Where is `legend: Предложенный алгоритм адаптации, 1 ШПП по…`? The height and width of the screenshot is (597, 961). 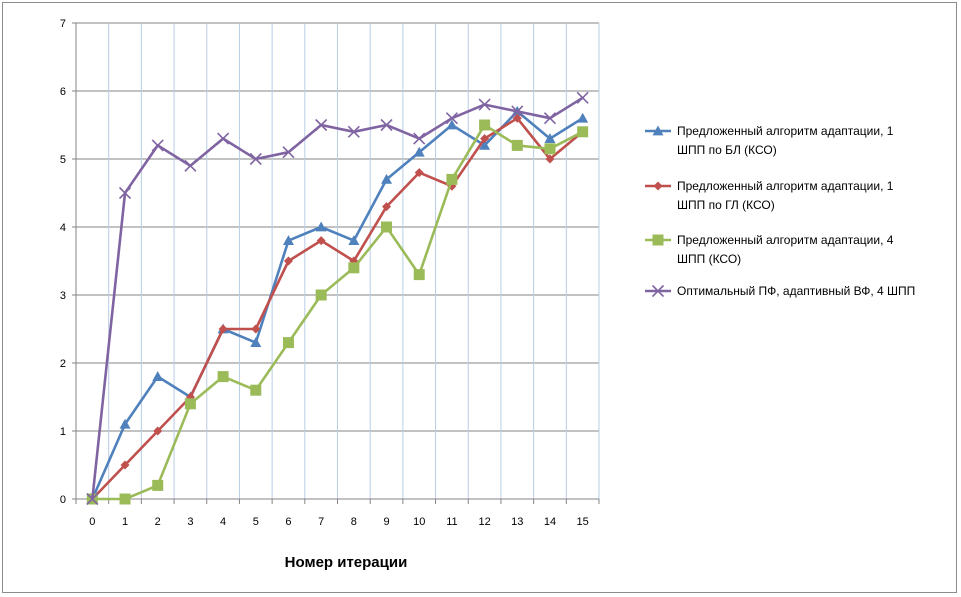 legend: Предложенный алгоритм адаптации, 1 ШПП по… is located at coordinates (780, 211).